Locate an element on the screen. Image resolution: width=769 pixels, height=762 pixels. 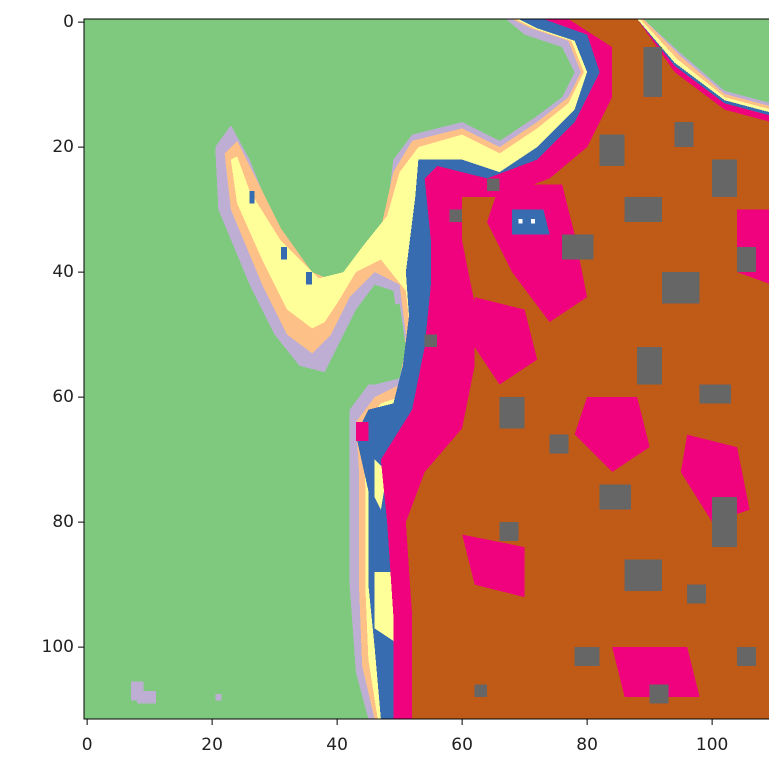
x-tick-label: 40 is located at coordinates (337, 745).